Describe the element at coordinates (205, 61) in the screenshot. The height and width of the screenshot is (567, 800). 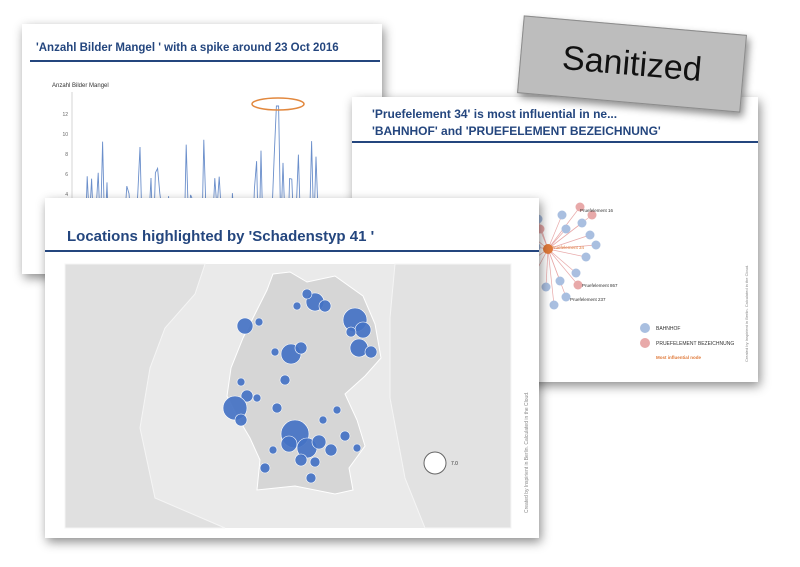
I see `slide-line-rule` at that location.